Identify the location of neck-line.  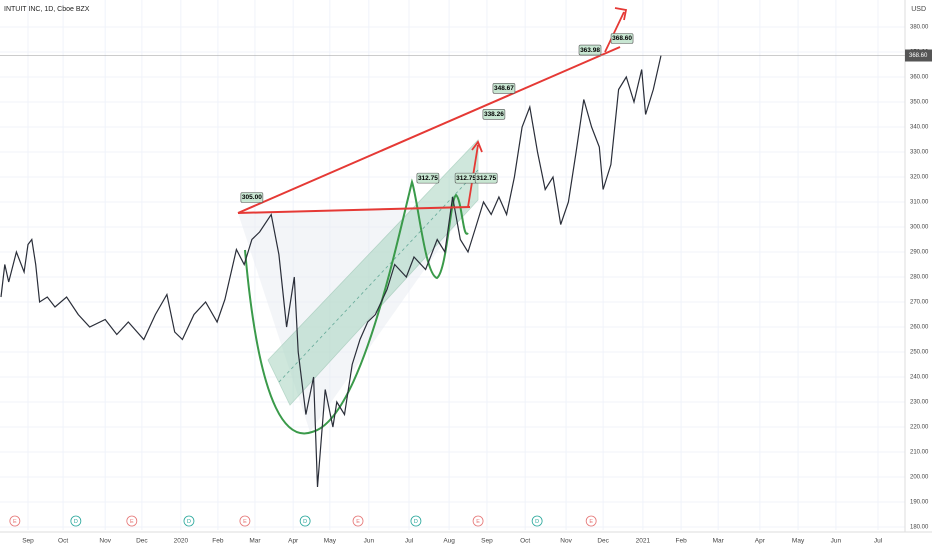
(354, 210).